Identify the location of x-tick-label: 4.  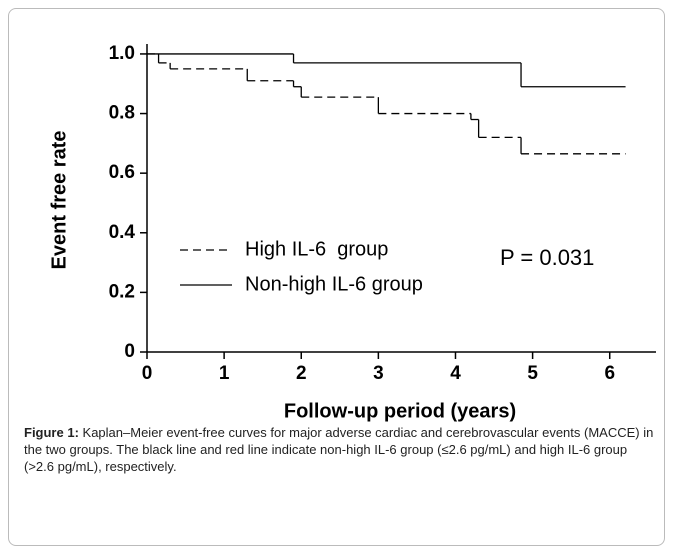
(455, 373).